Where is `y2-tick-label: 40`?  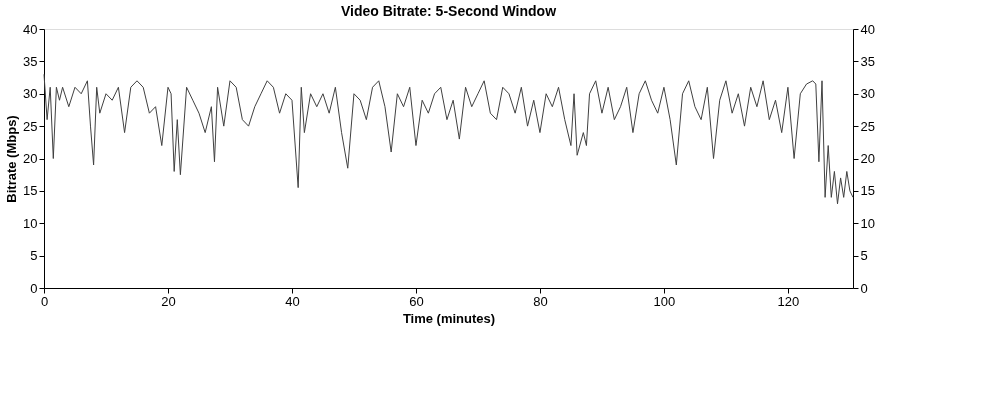 y2-tick-label: 40 is located at coordinates (867, 29).